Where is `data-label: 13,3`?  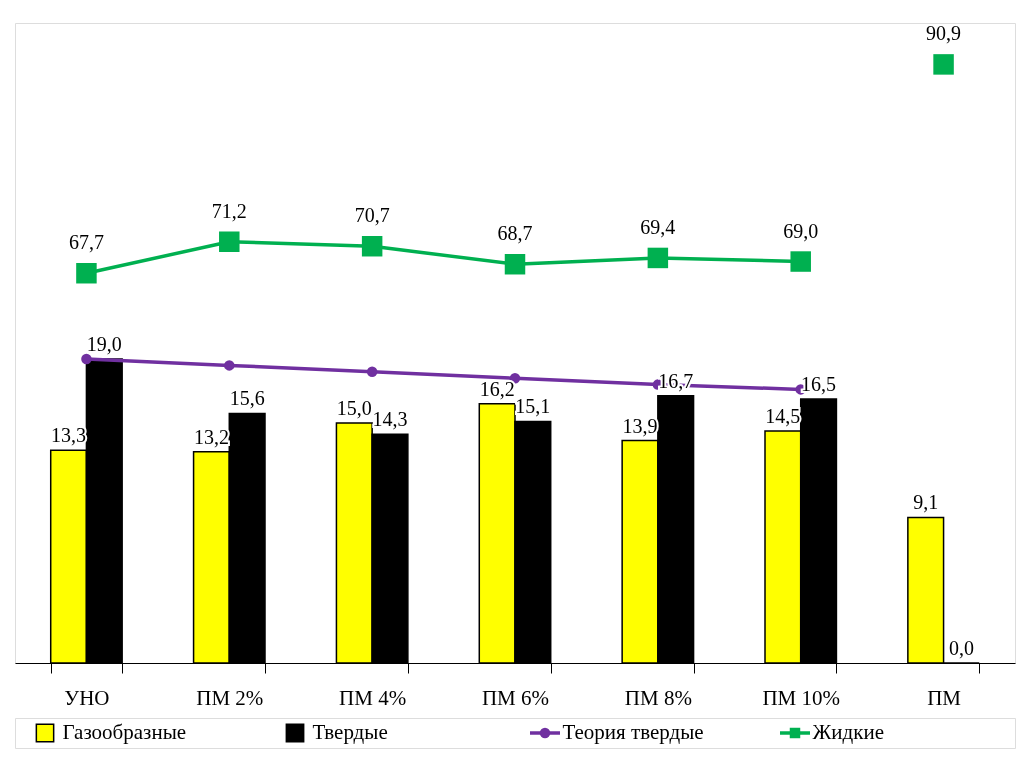 data-label: 13,3 is located at coordinates (69, 435).